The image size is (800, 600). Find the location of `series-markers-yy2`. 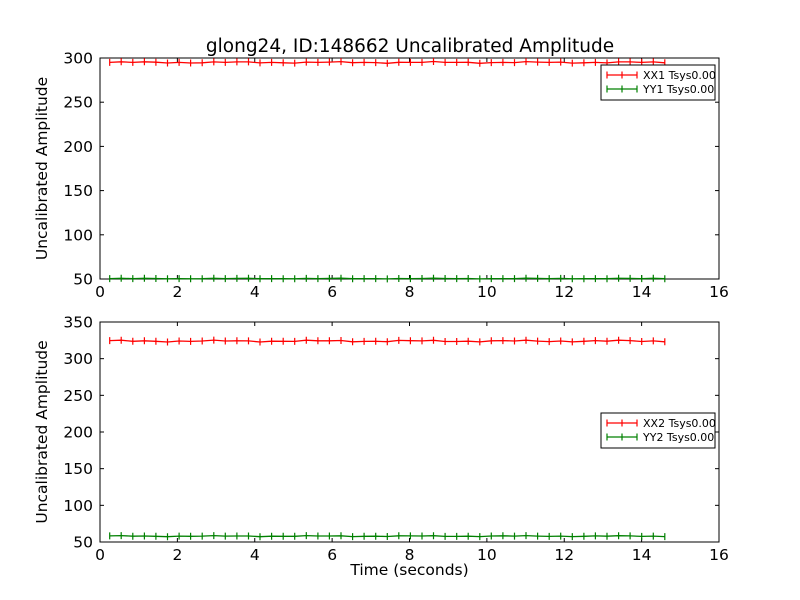

series-markers-yy2 is located at coordinates (387, 536).